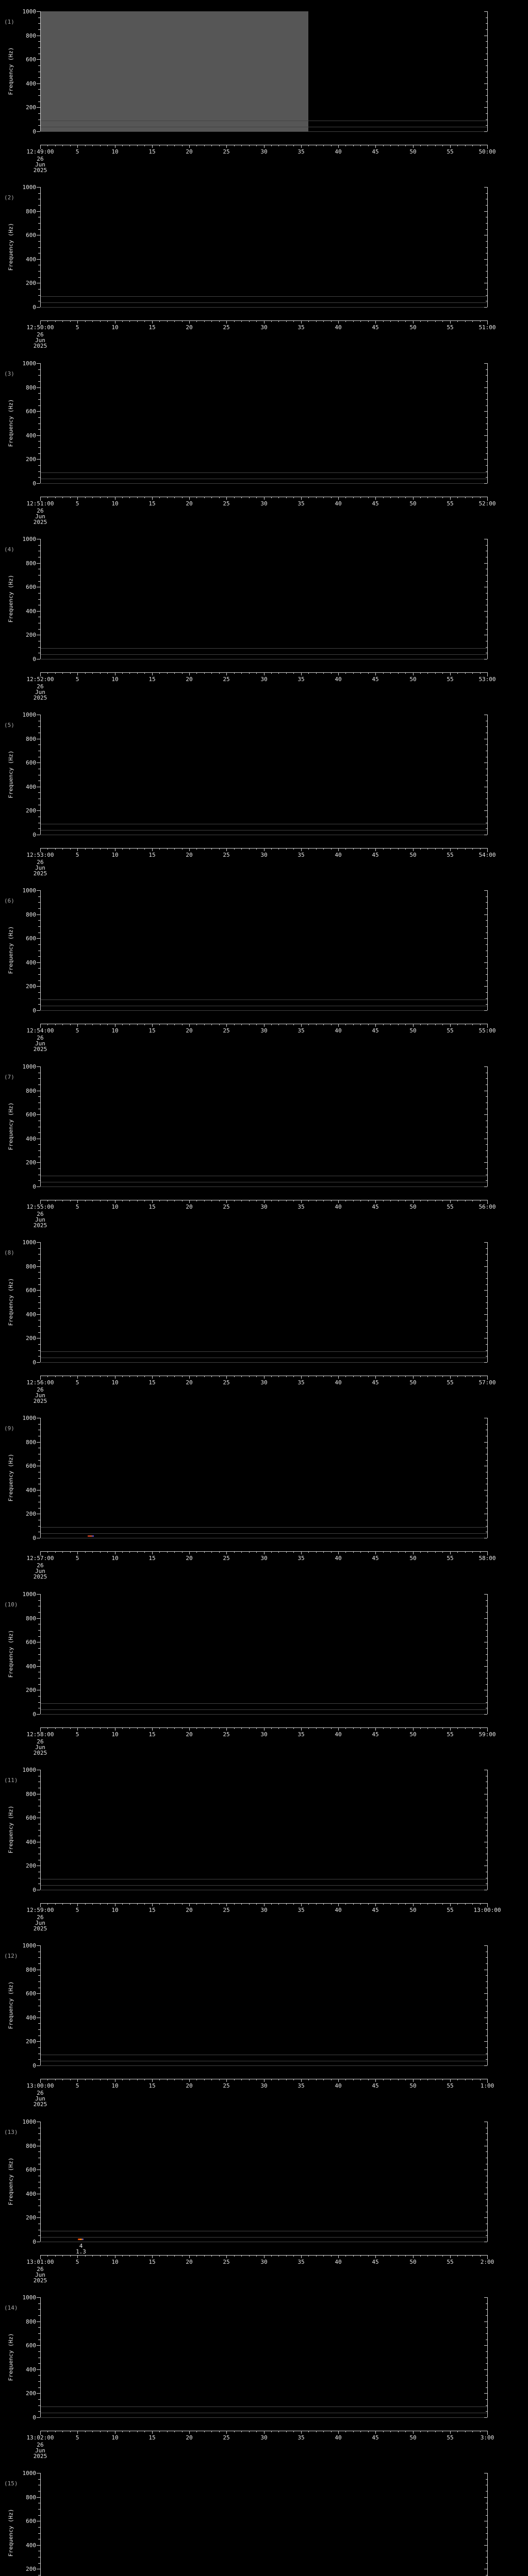  Describe the element at coordinates (264, 2406) in the screenshot. I see `persistent-frequency-line` at that location.